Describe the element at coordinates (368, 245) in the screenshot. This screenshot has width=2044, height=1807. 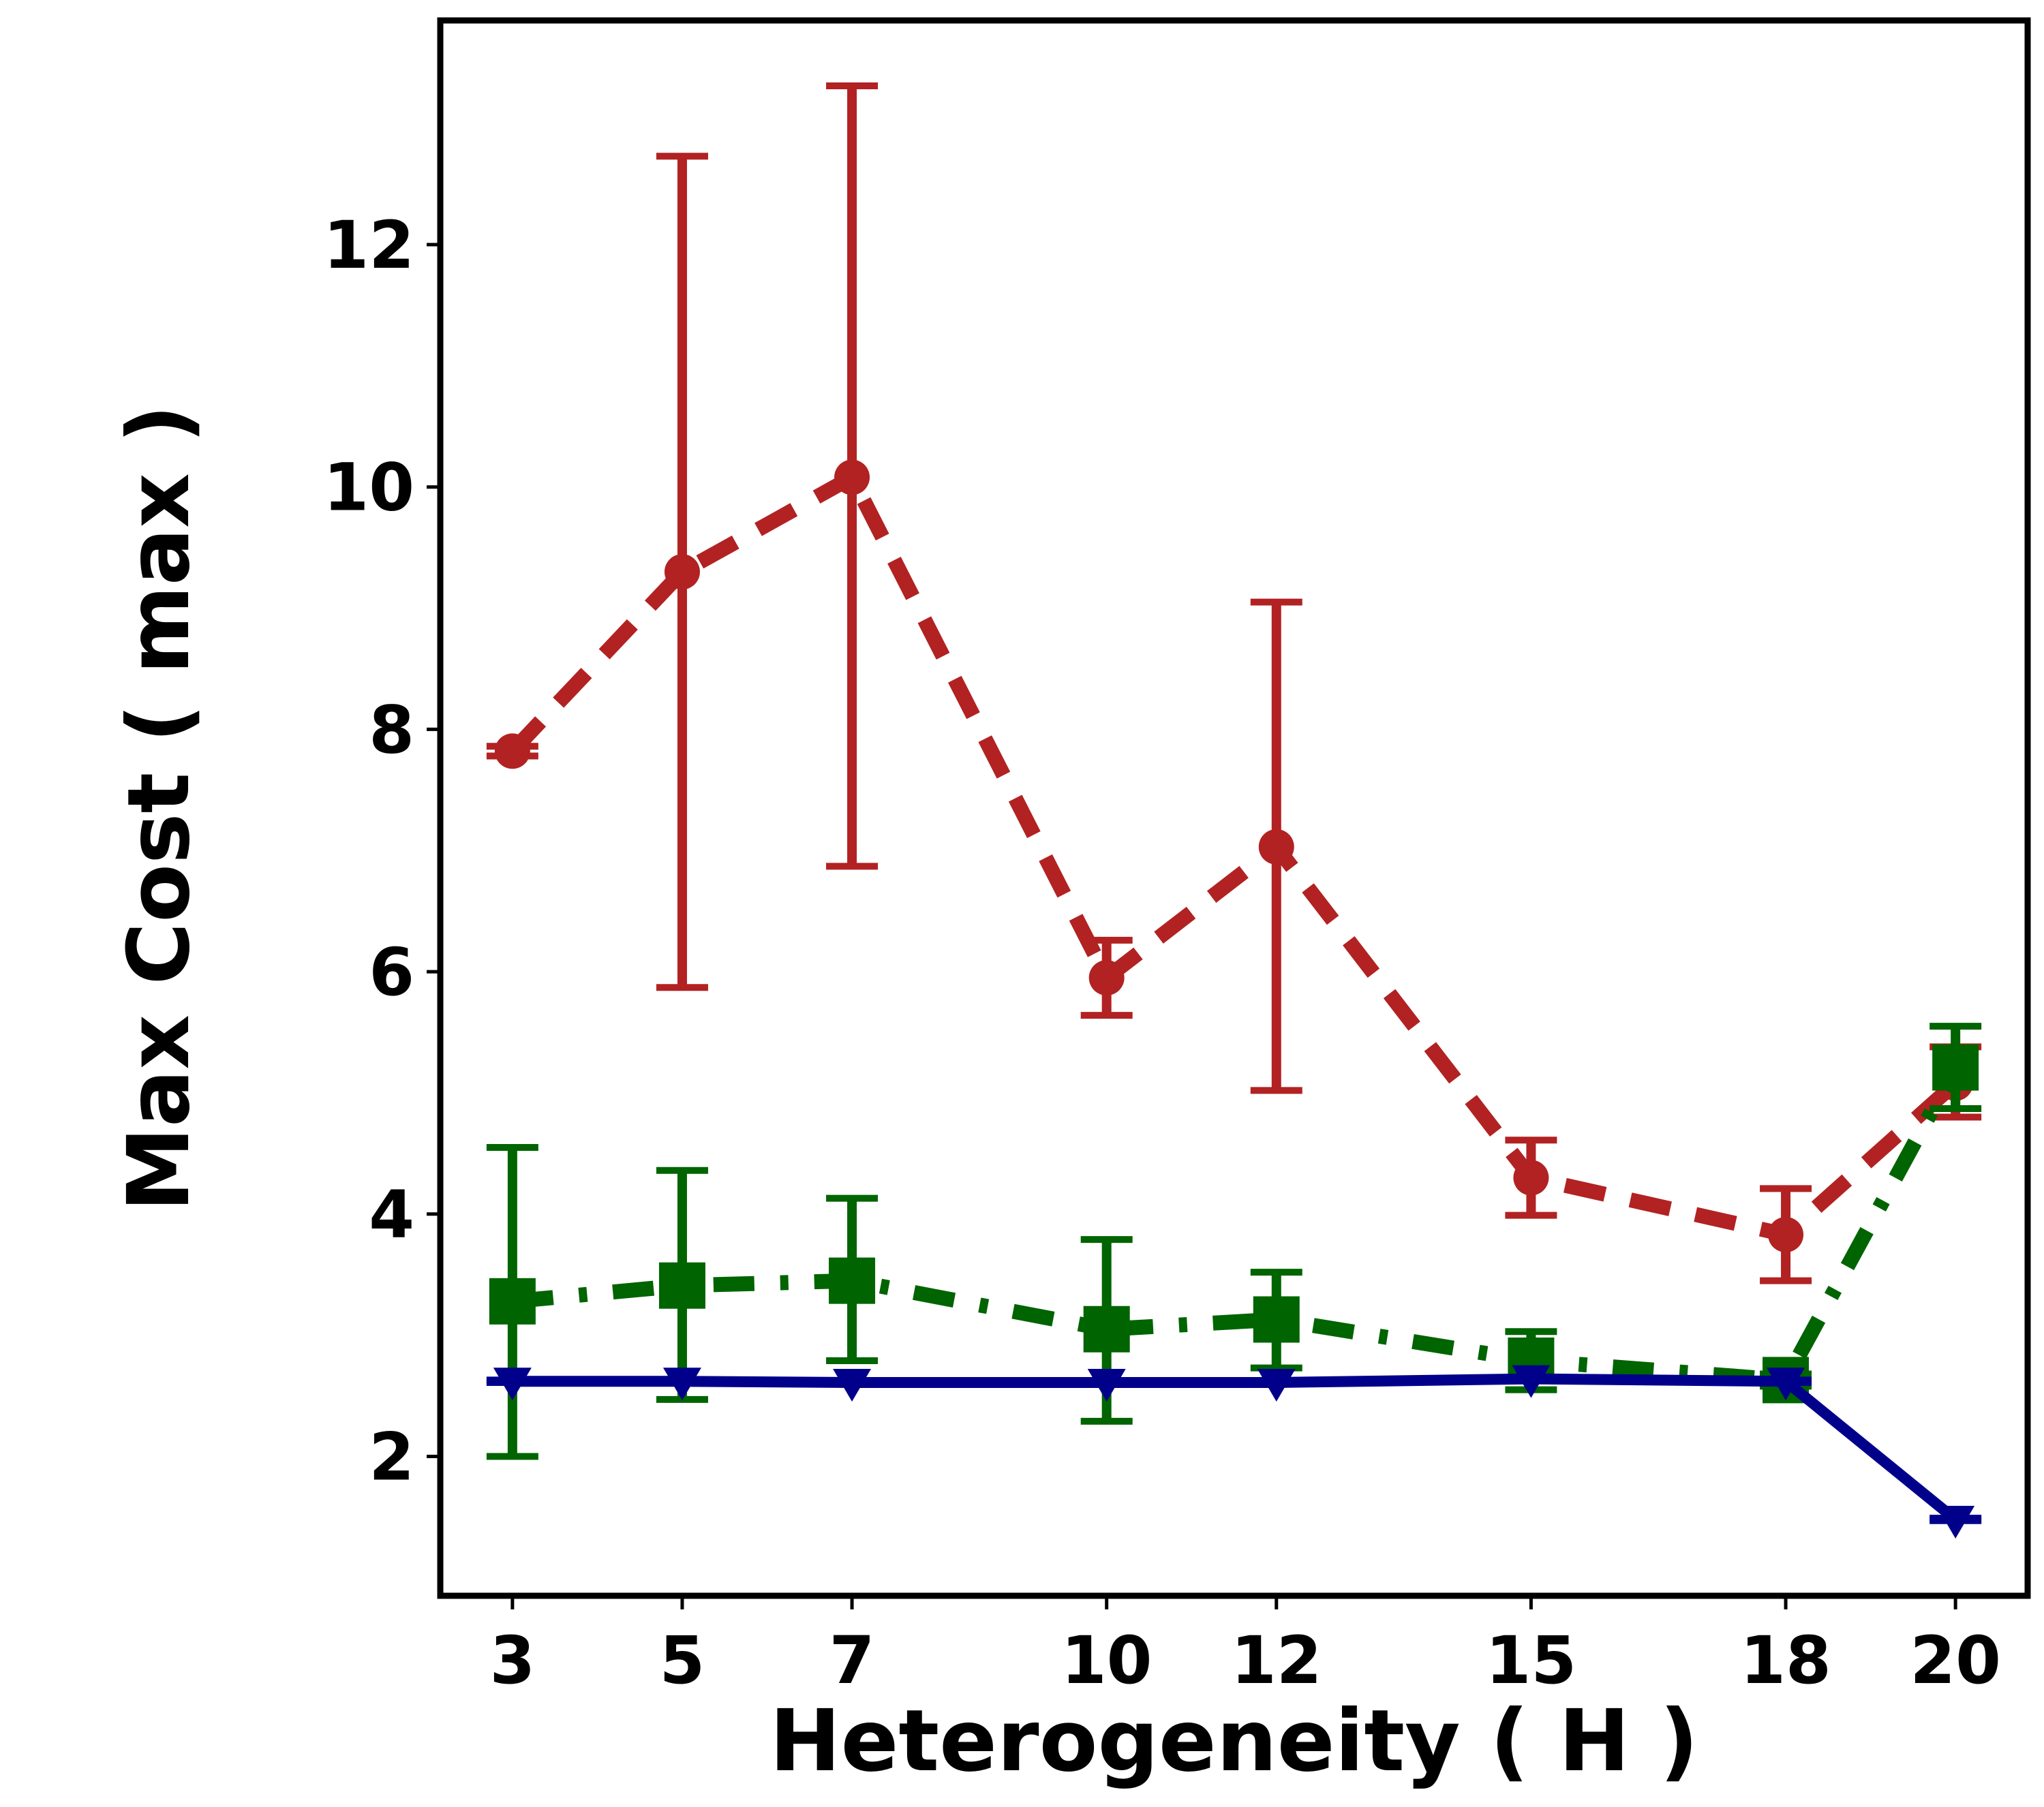
I see `y-tick-label: 12` at that location.